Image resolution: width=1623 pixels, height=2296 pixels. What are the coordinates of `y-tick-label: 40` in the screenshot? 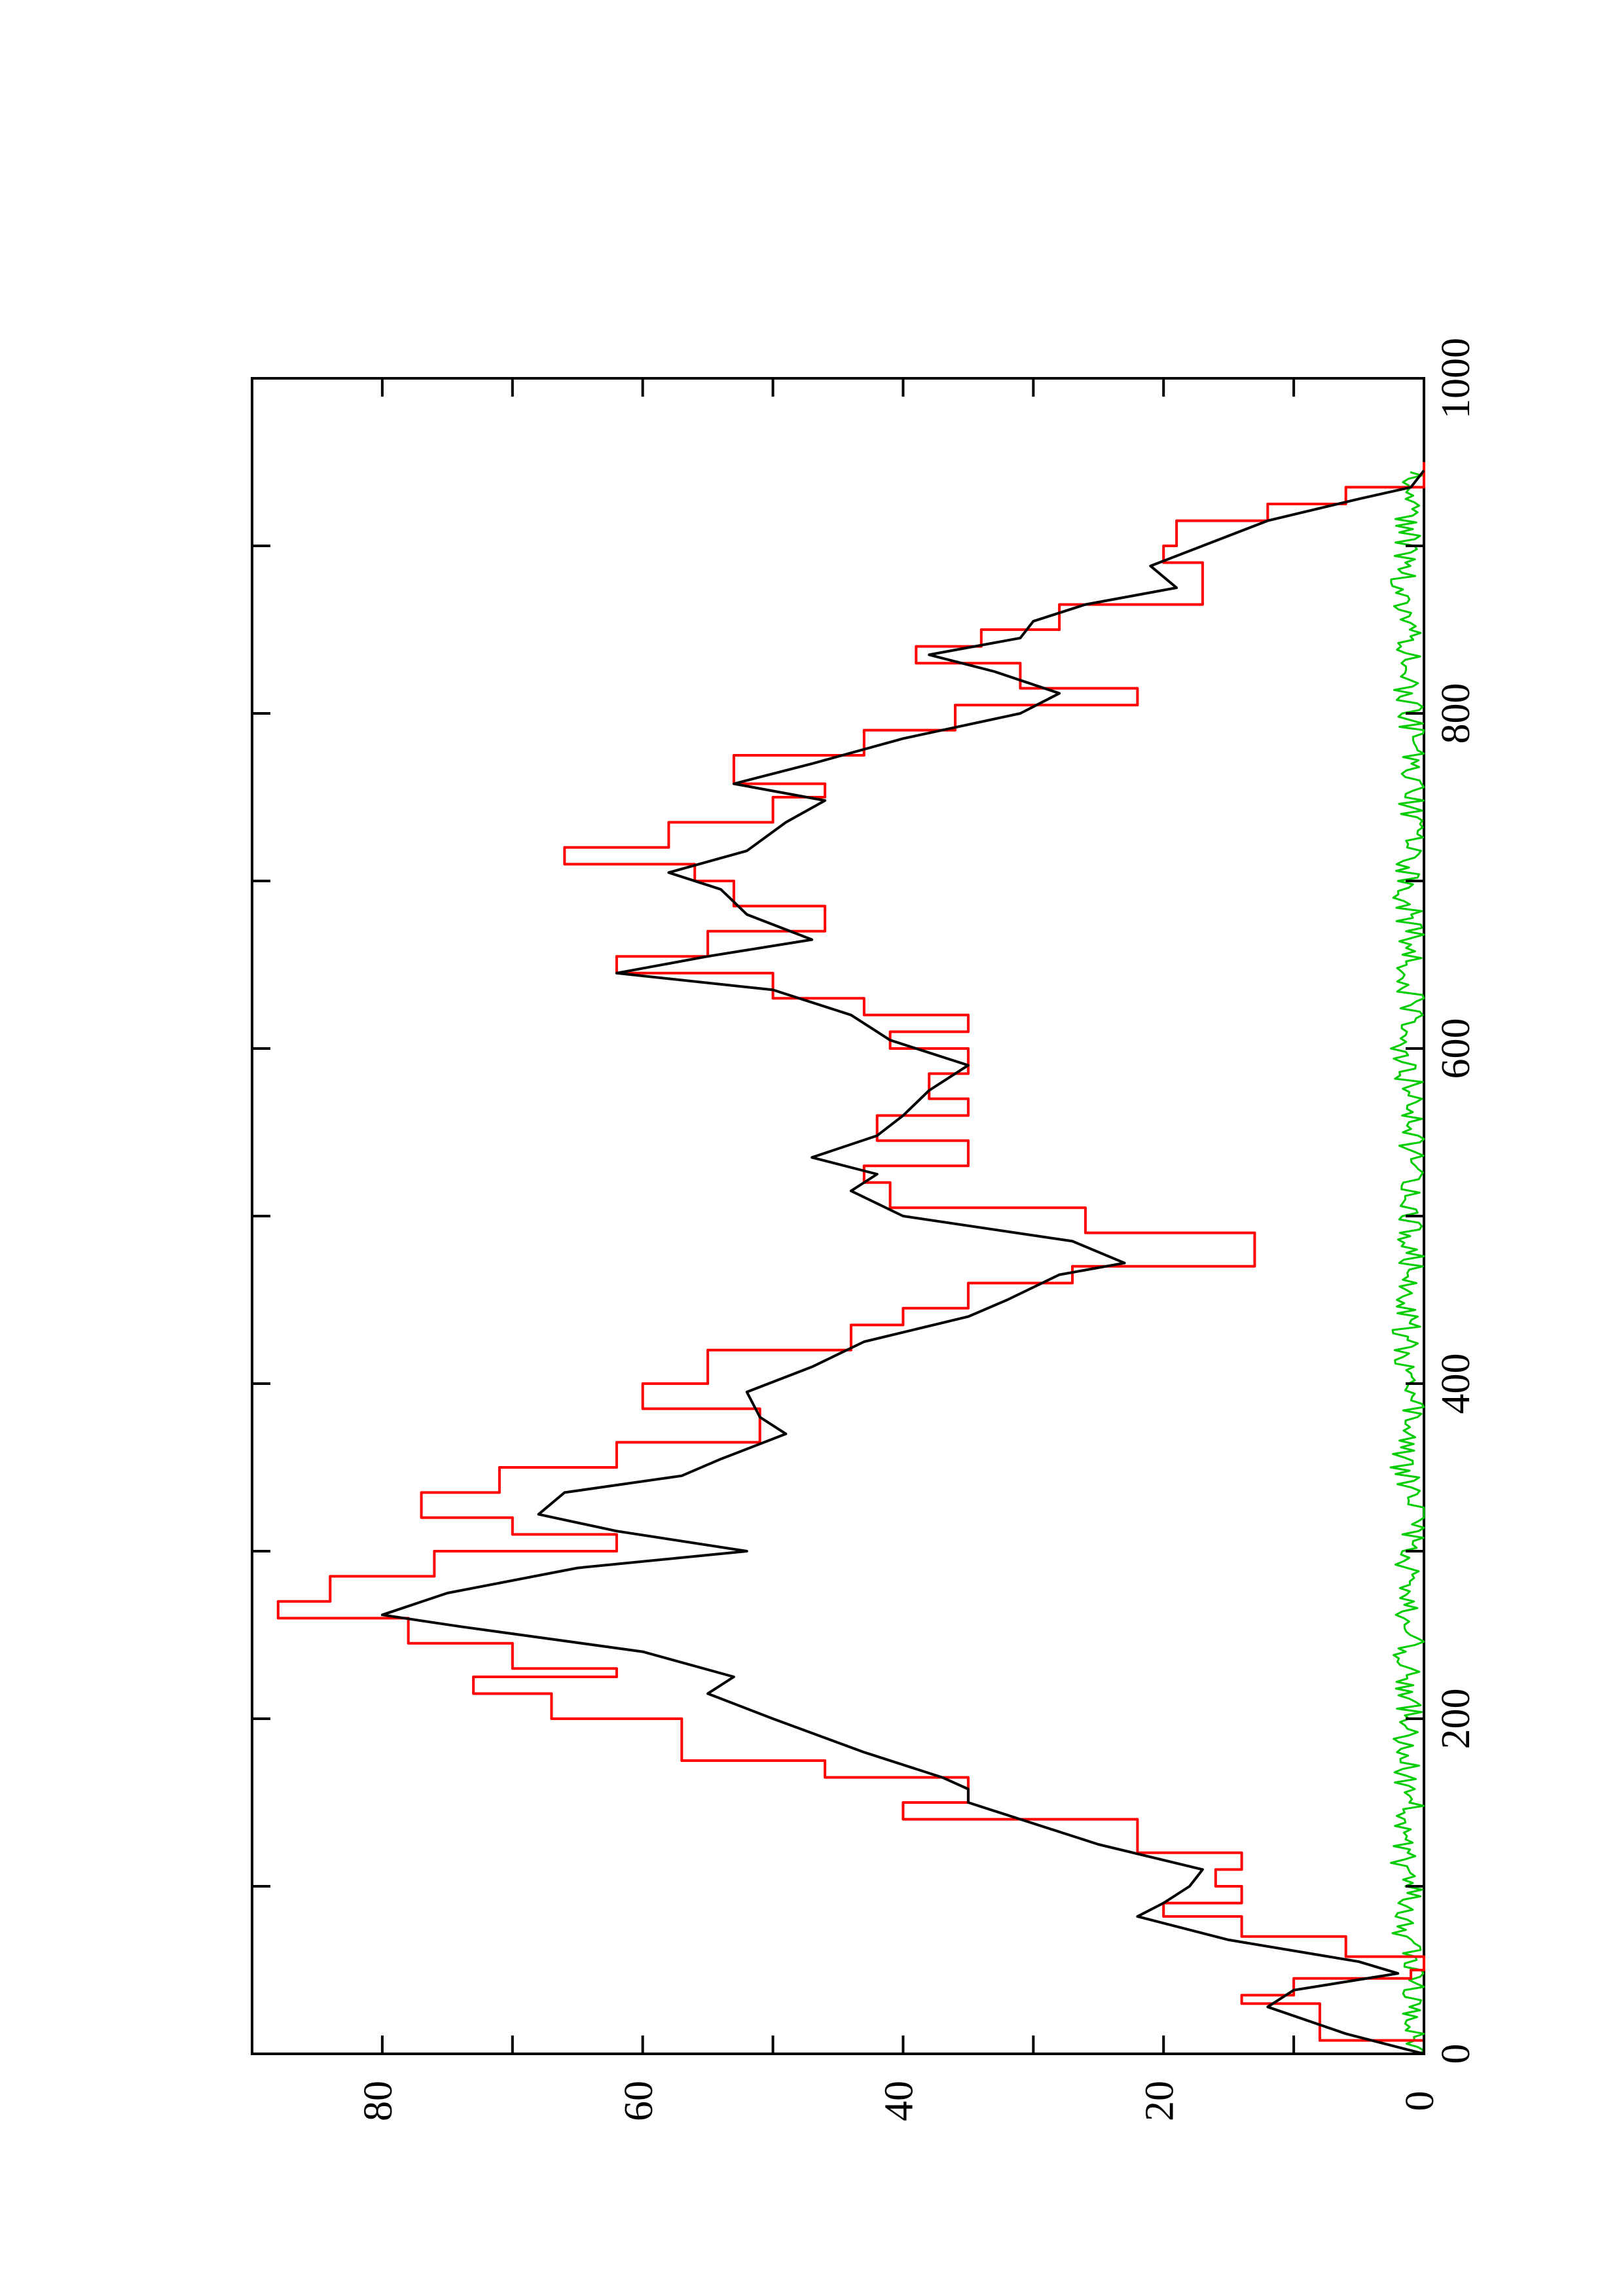 It's located at (899, 2101).